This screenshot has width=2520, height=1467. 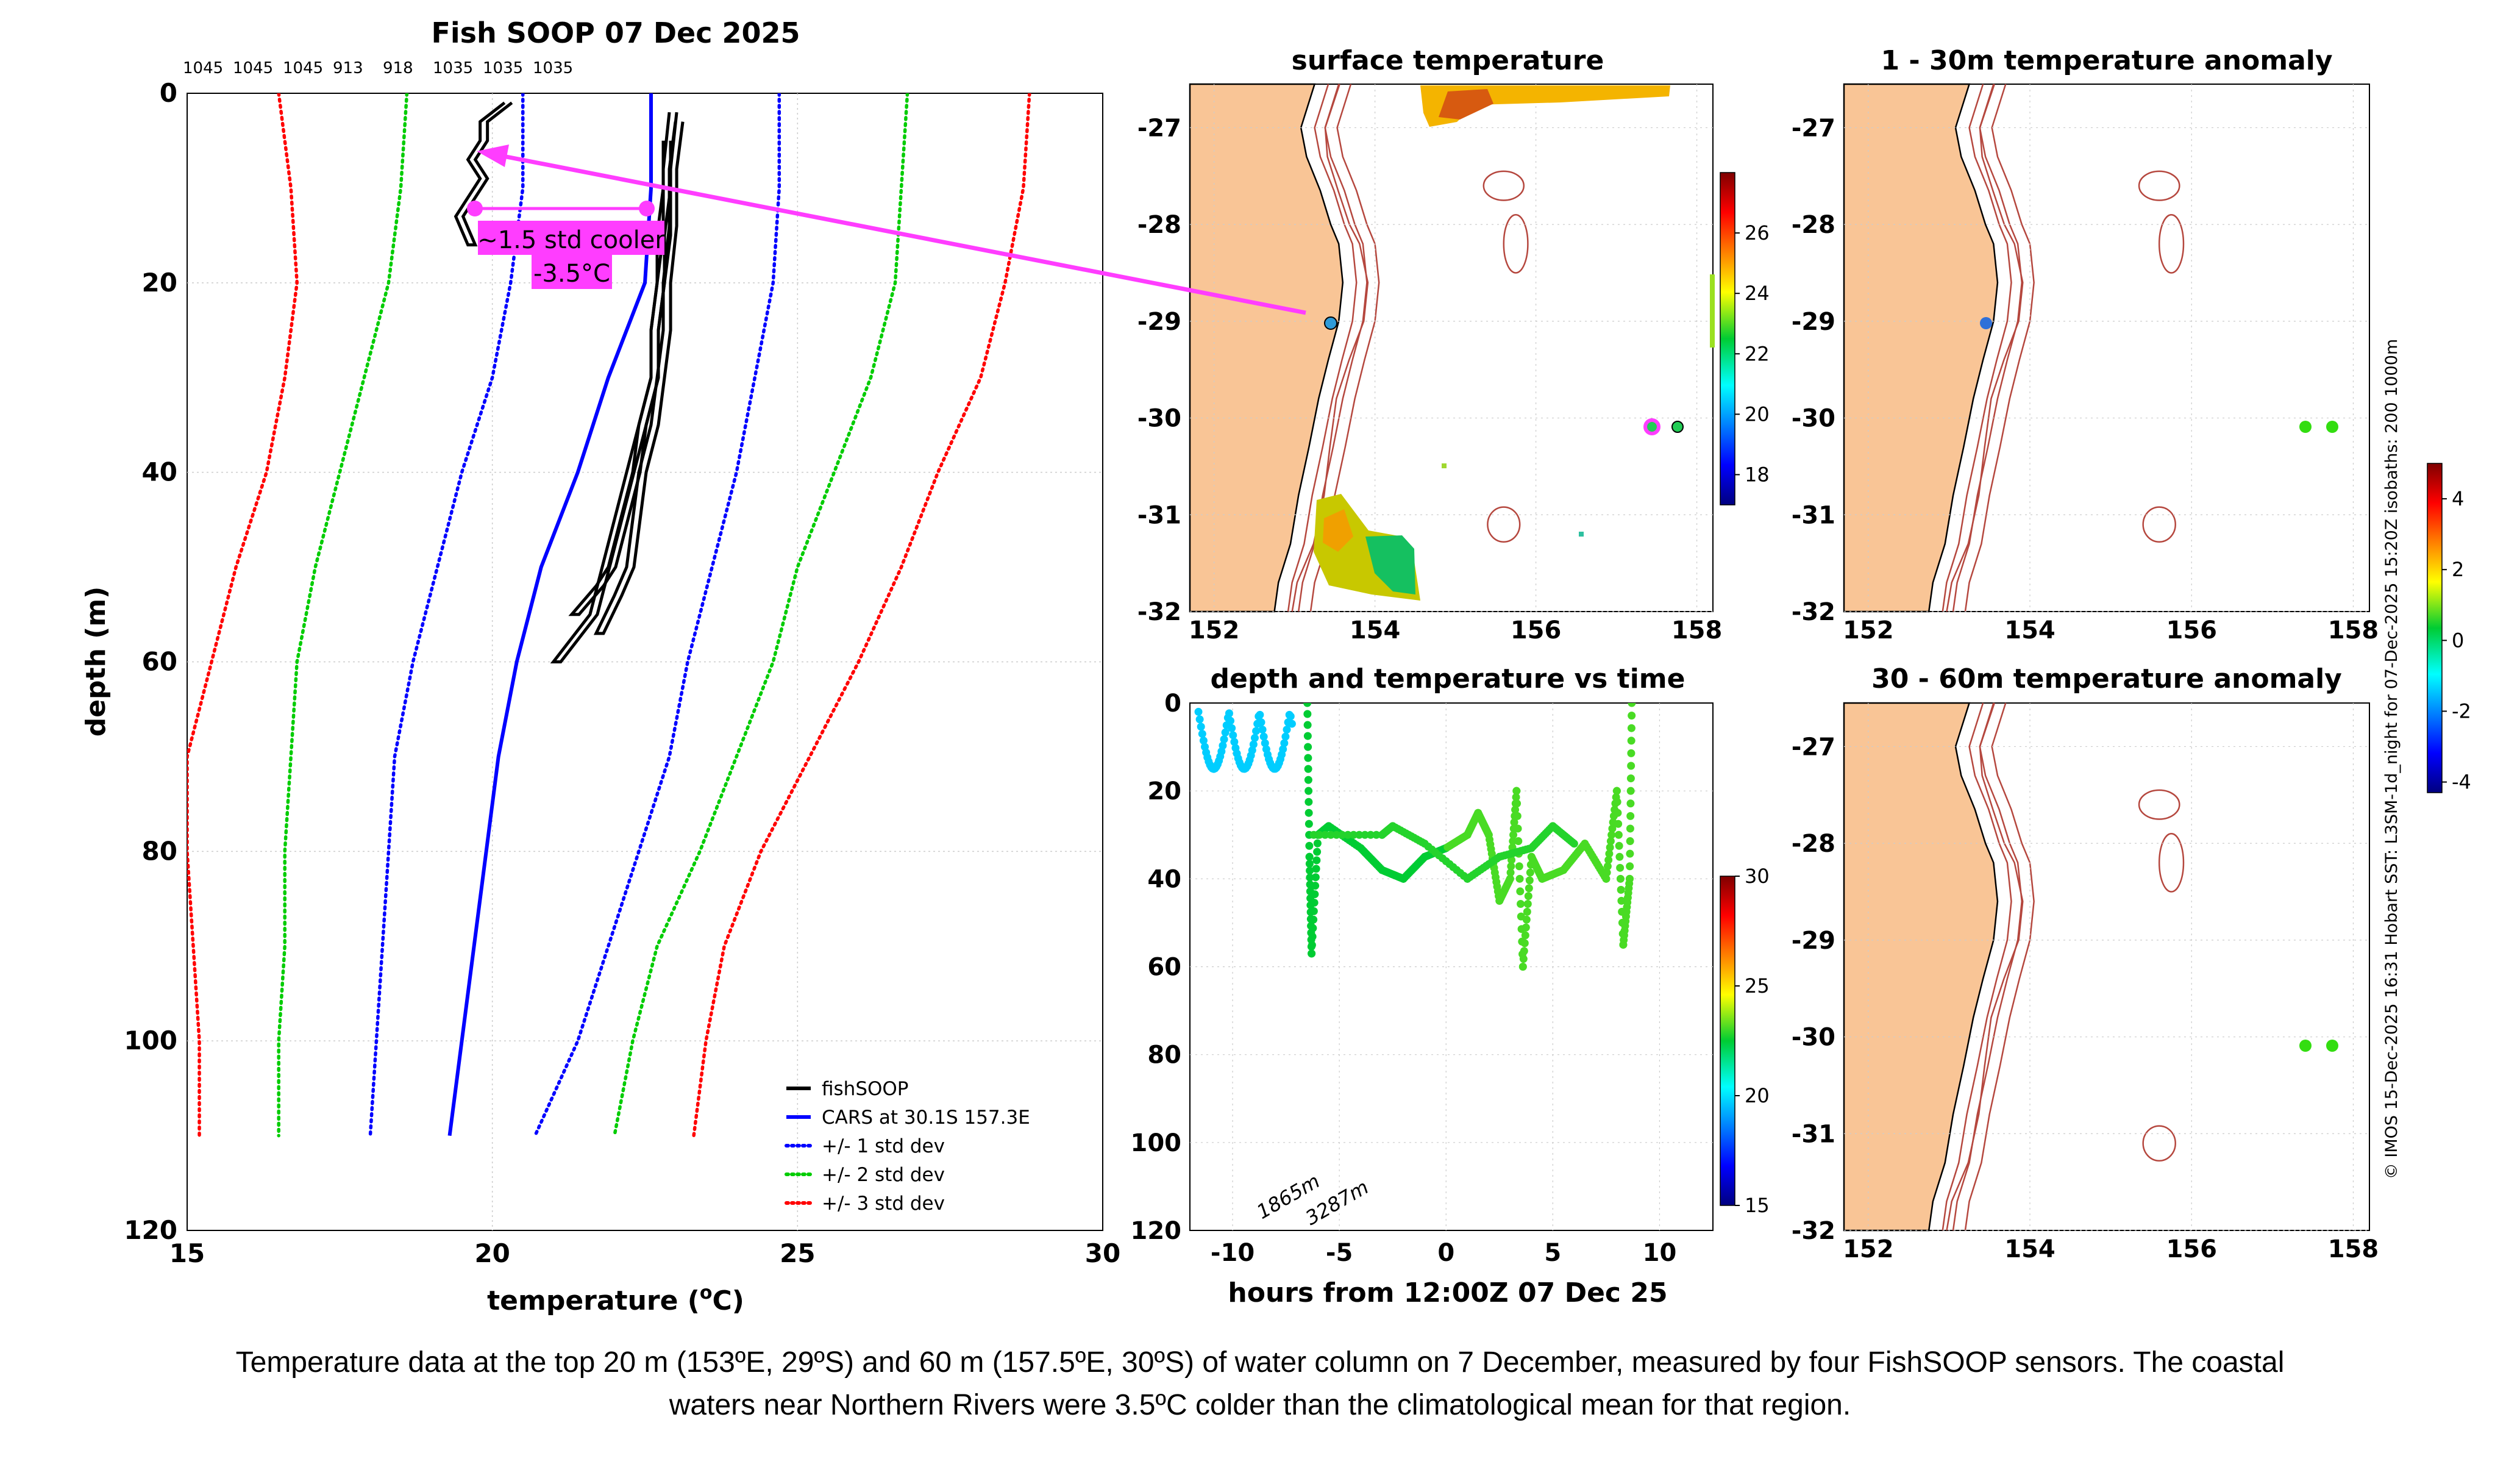 I want to click on map-lat-label: -28, so click(x=1813, y=225).